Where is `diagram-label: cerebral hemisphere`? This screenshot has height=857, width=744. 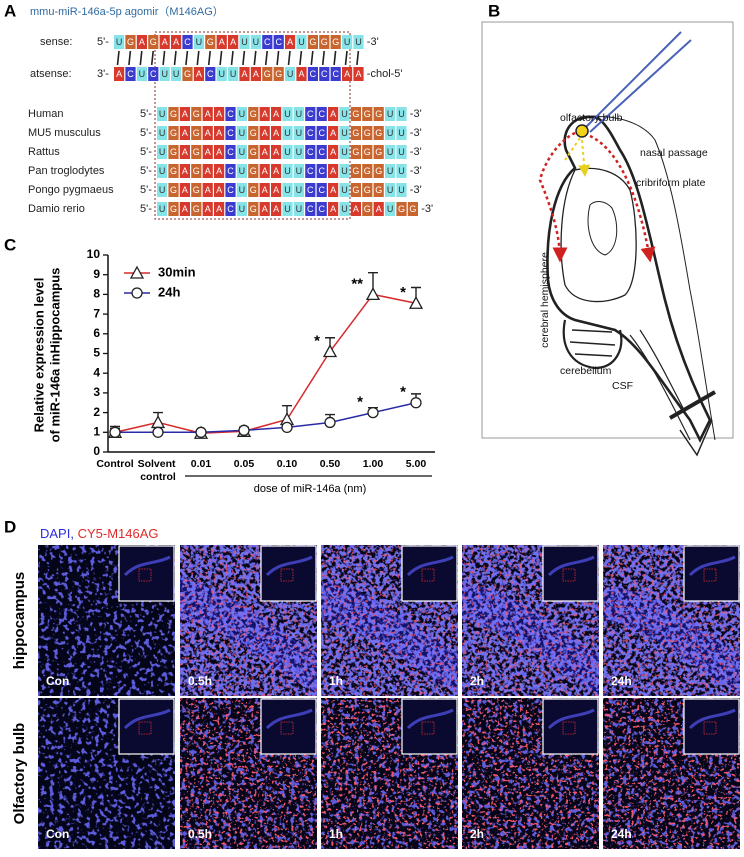 diagram-label: cerebral hemisphere is located at coordinates (545, 300).